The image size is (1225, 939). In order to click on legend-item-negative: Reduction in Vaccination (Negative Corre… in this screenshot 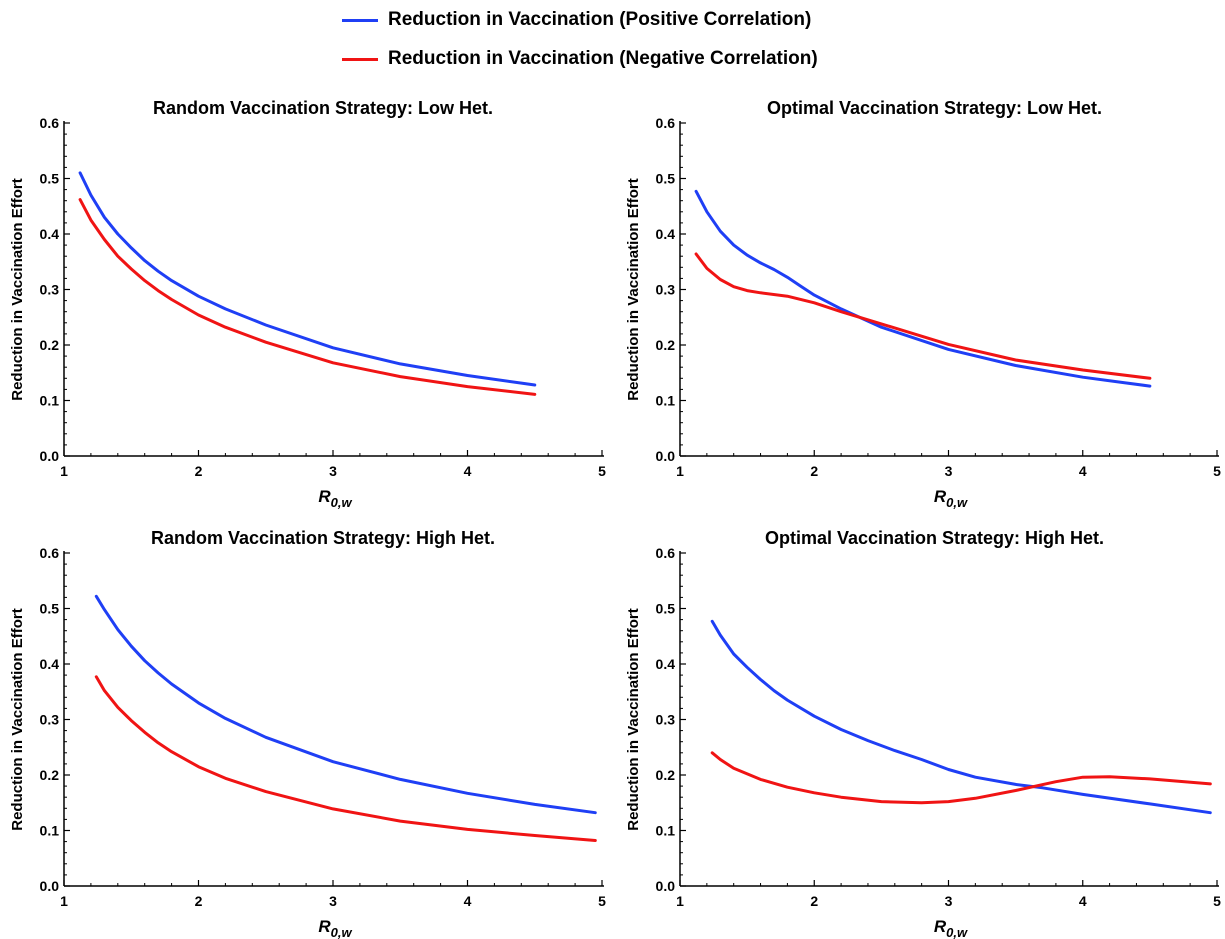, I will do `click(580, 59)`.